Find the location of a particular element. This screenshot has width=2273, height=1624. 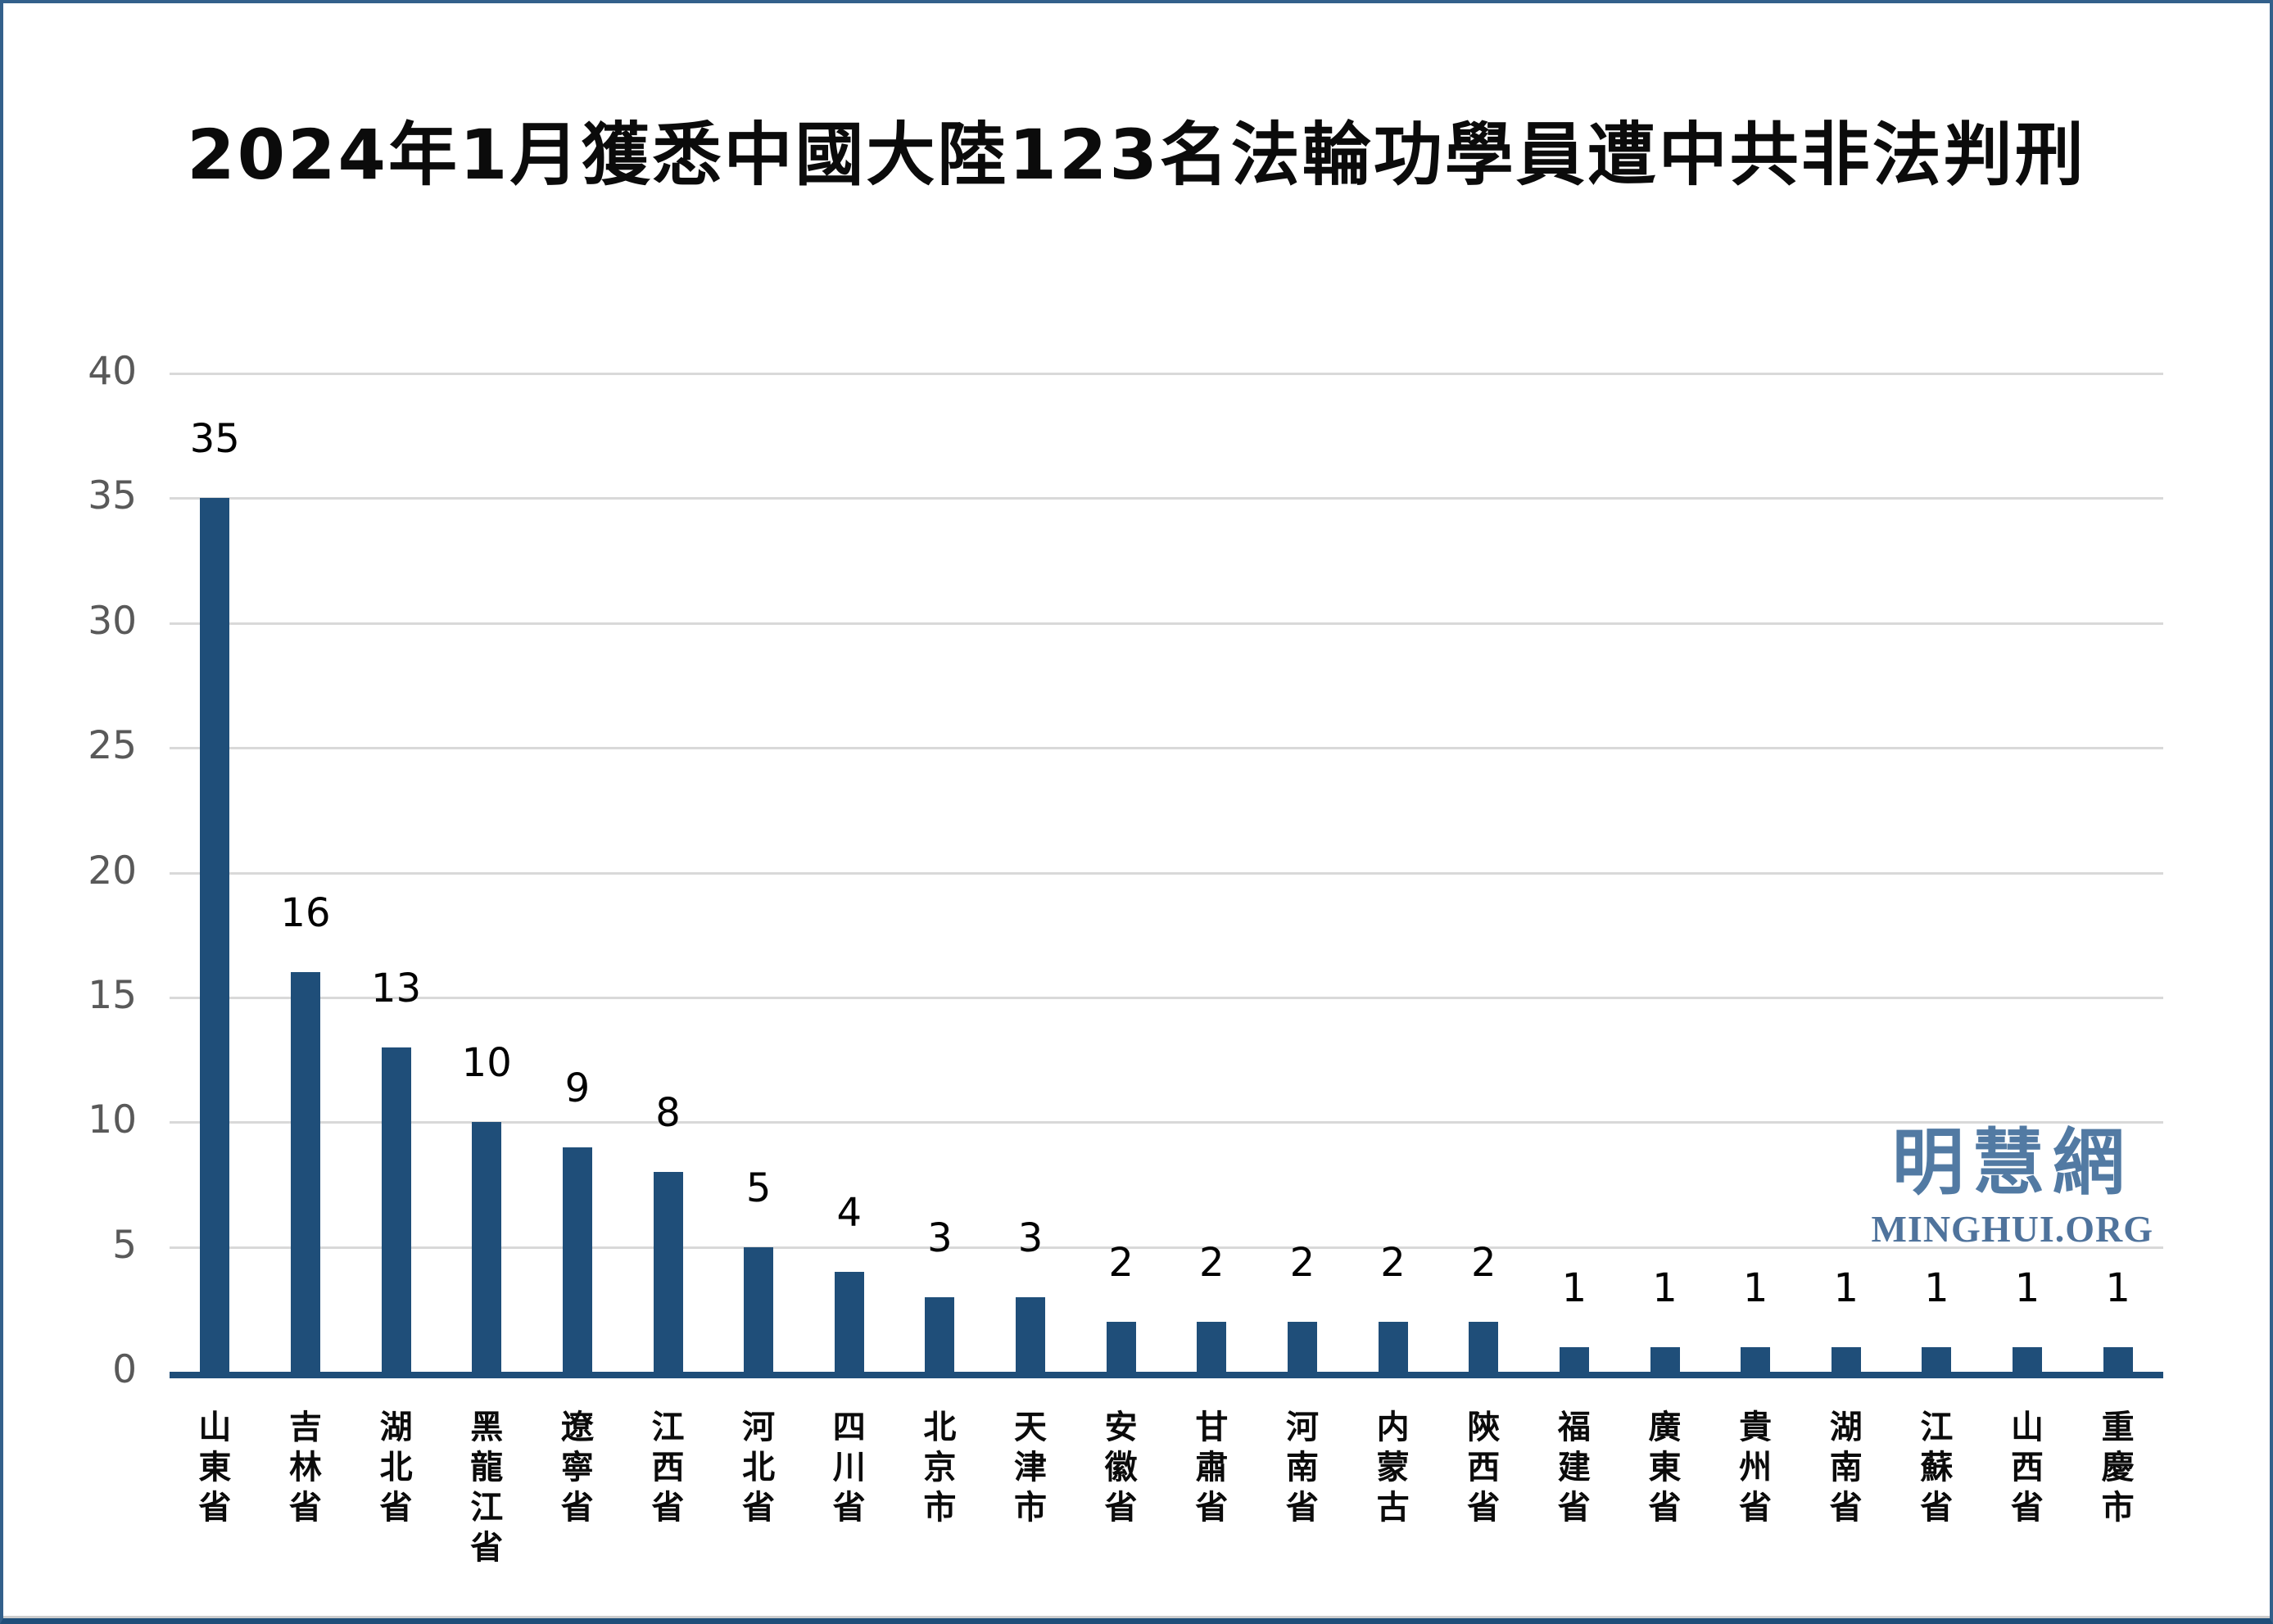

bar-value-label: 8 is located at coordinates (668, 1113).